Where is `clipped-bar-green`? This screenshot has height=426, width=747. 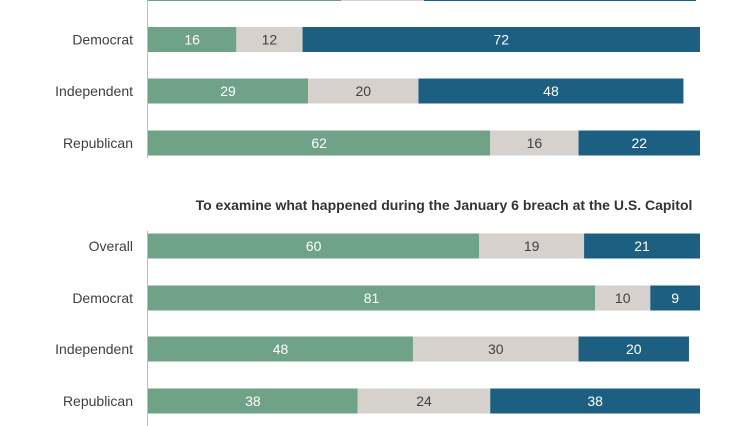
clipped-bar-green is located at coordinates (244, 0).